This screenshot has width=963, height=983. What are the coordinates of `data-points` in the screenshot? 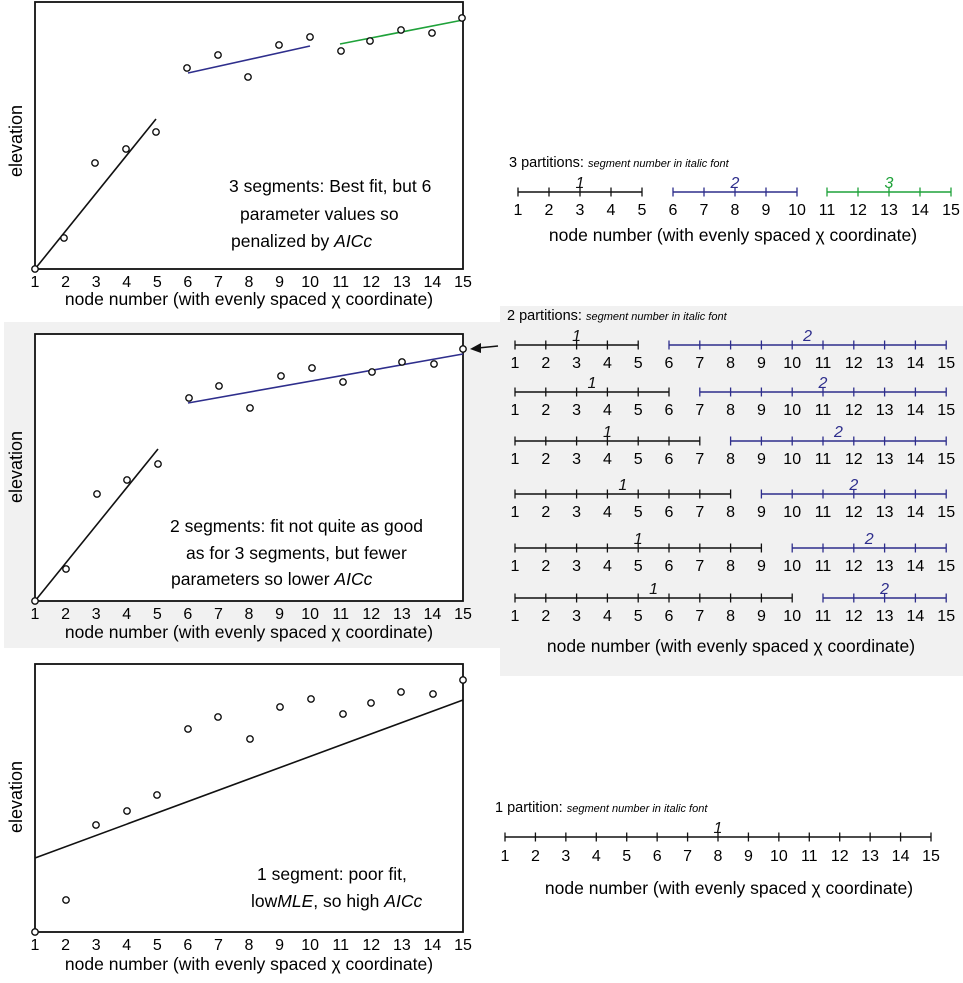 It's located at (248, 143).